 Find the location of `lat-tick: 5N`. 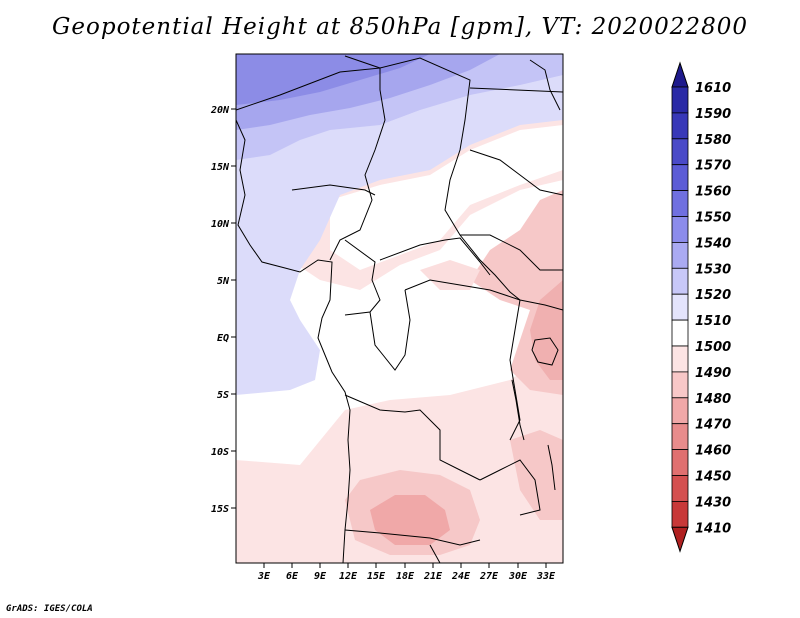

lat-tick: 5N is located at coordinates (226, 281).